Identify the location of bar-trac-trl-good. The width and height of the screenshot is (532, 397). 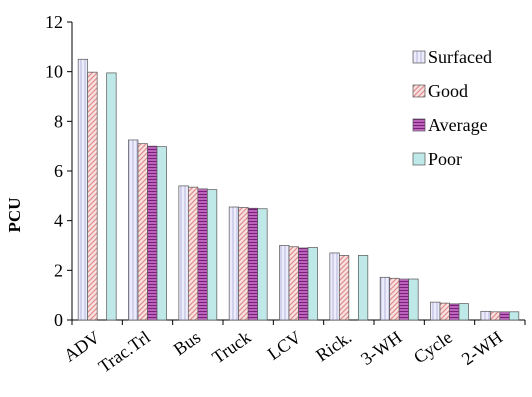
(142, 232).